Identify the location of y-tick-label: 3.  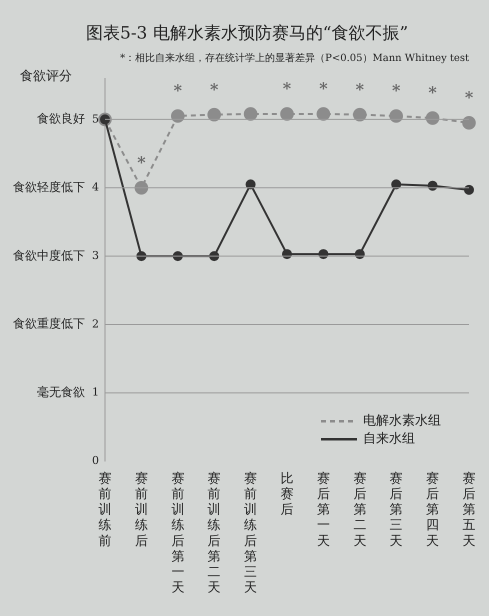
(95, 255).